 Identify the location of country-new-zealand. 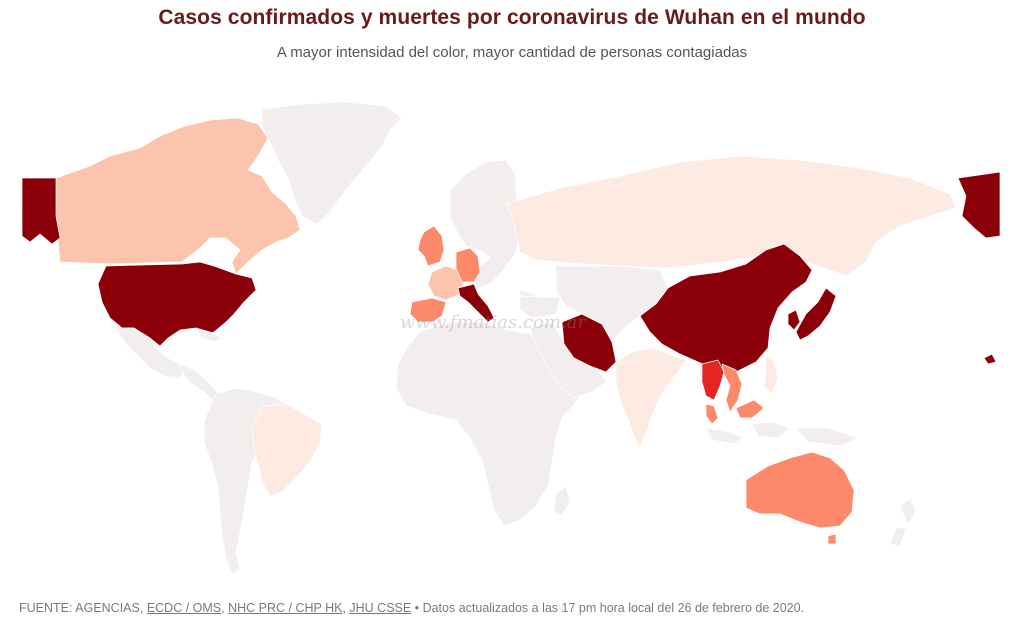
(903, 522).